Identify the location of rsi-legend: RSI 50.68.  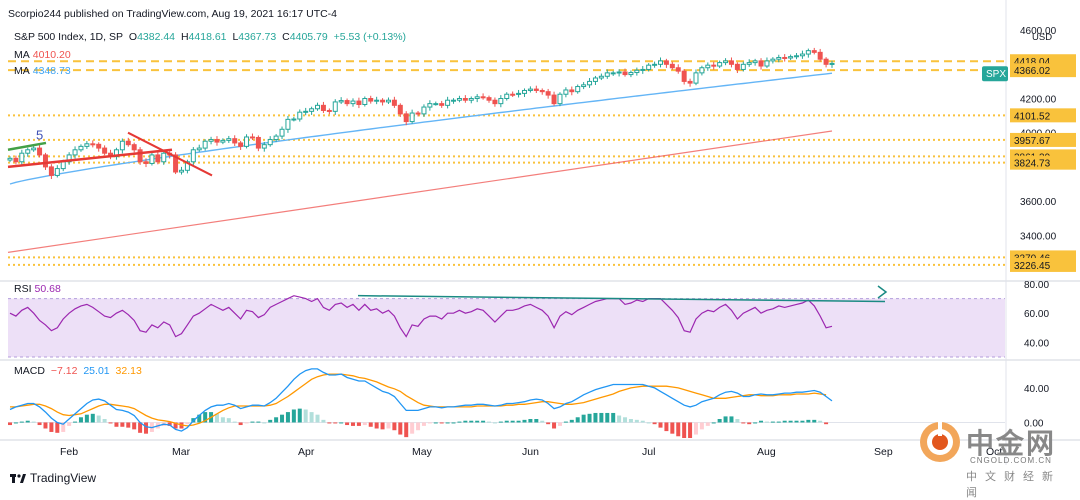
(39, 289).